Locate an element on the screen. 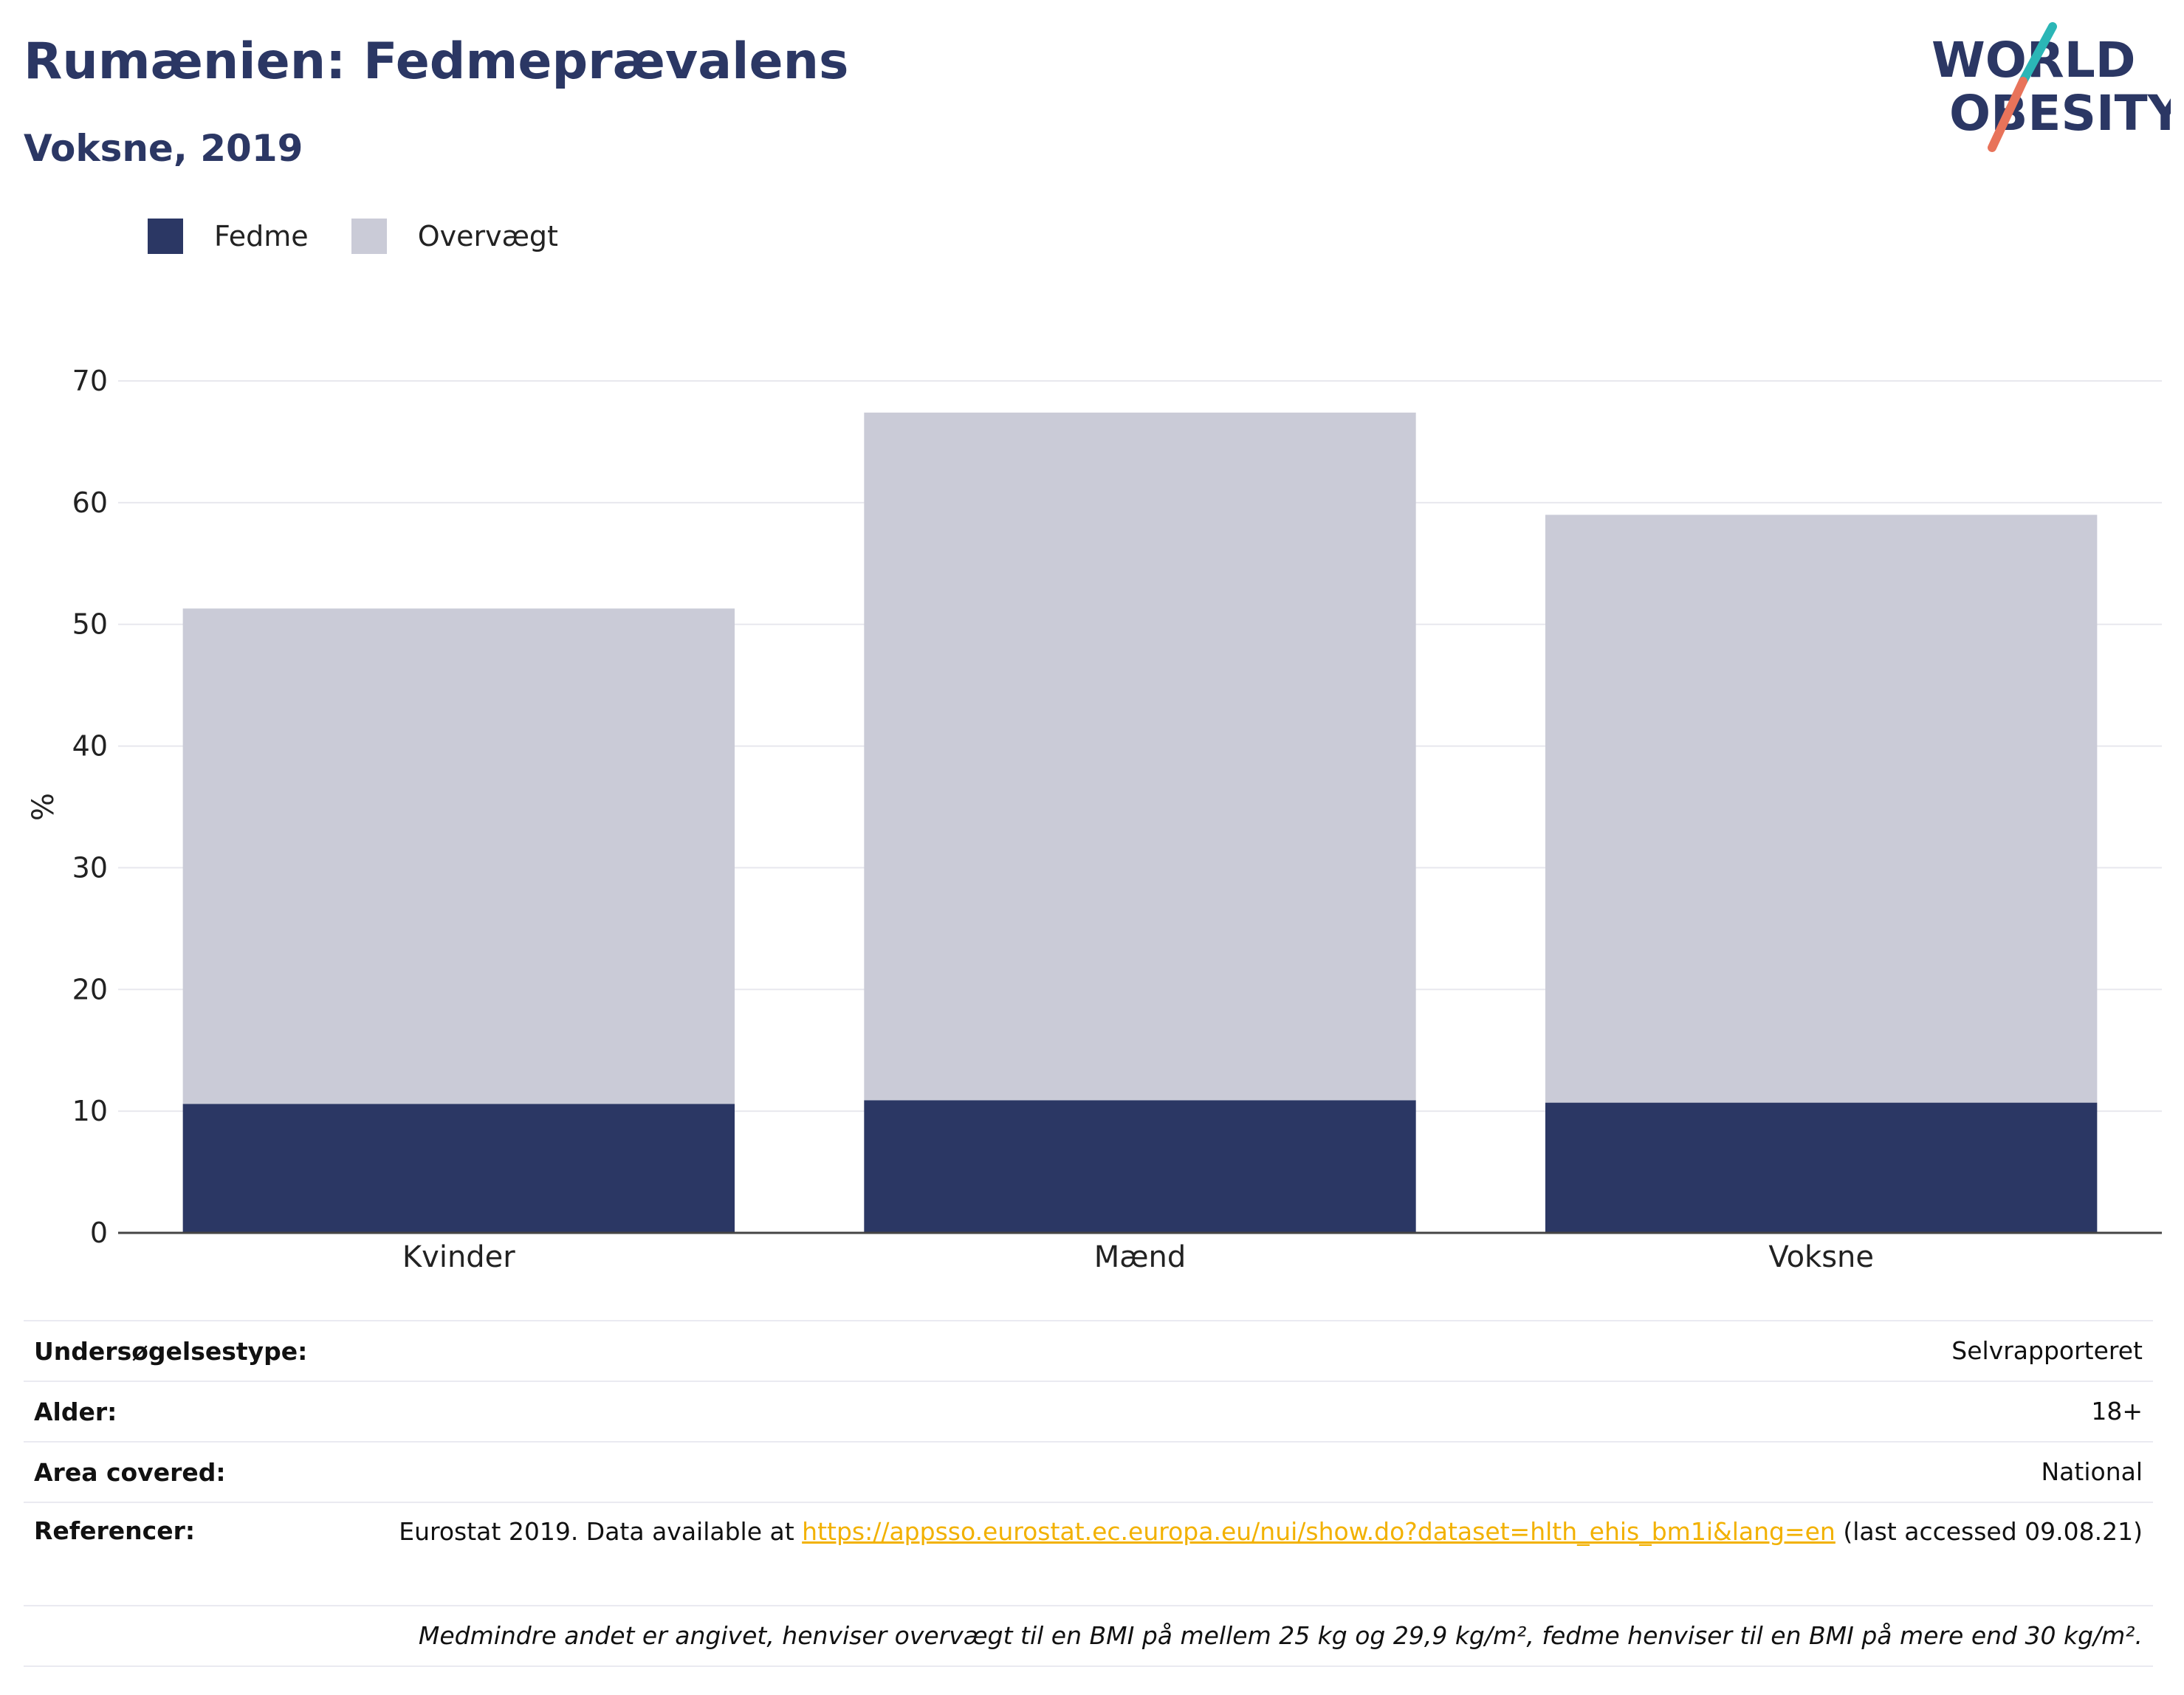  info-label: Referencer: is located at coordinates (176, 1554).